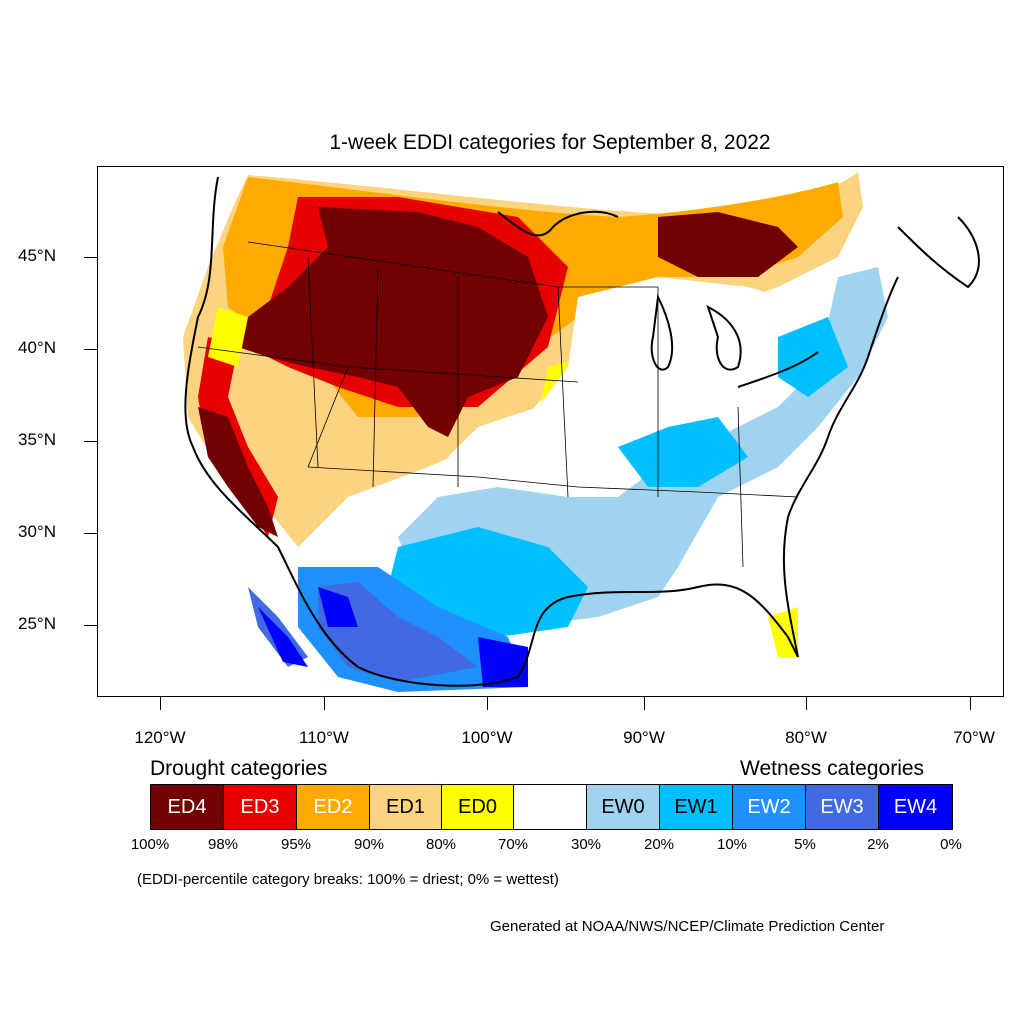 Image resolution: width=1024 pixels, height=1024 pixels. I want to click on percentile-break-label: 100%, so click(150, 844).